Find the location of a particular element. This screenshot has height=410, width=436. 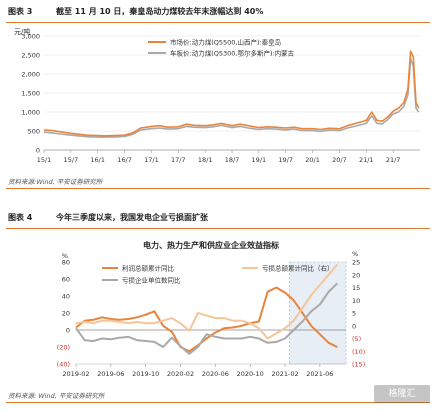

y-tick-label-right: (15) is located at coordinates (358, 365).